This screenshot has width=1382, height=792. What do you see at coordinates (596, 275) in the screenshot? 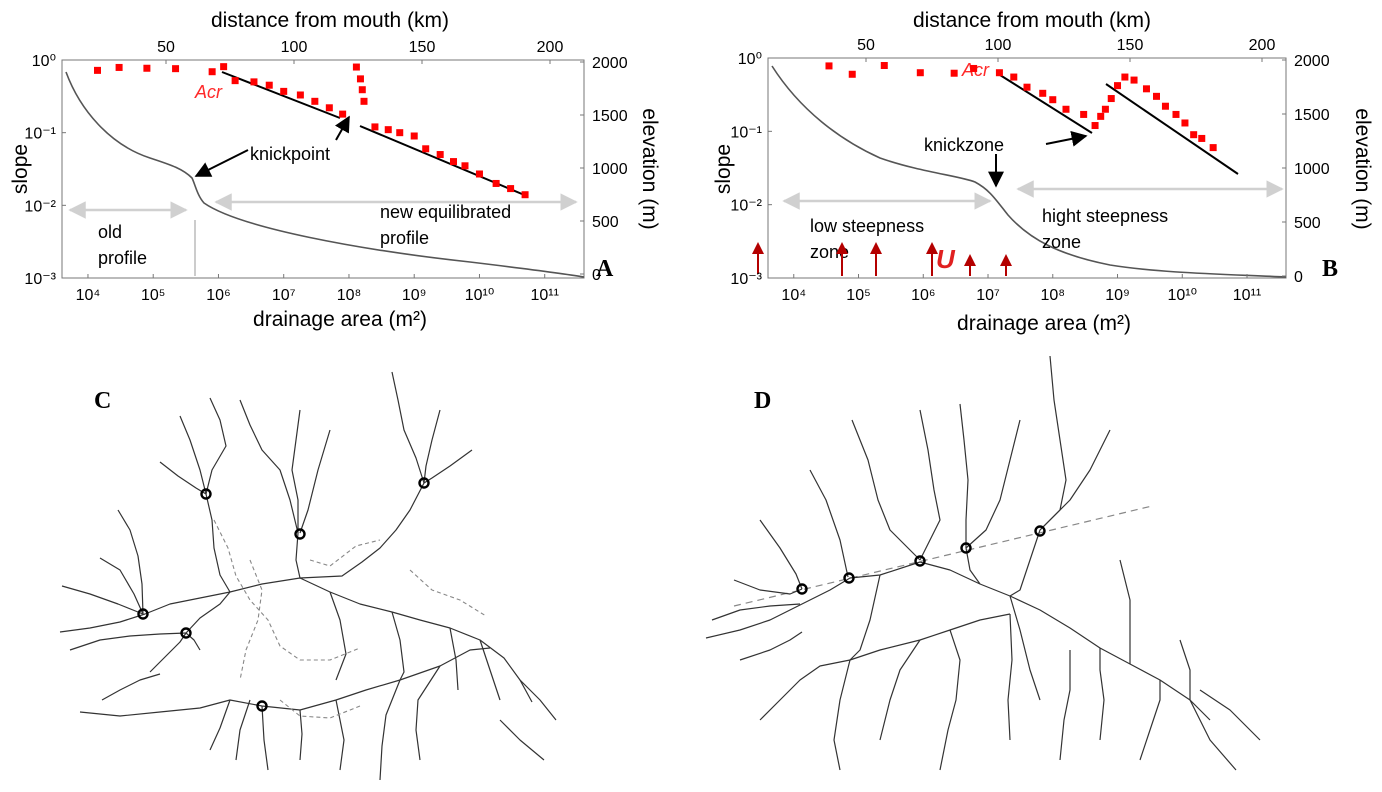
I see `y2-tick-label: 0` at bounding box center [596, 275].